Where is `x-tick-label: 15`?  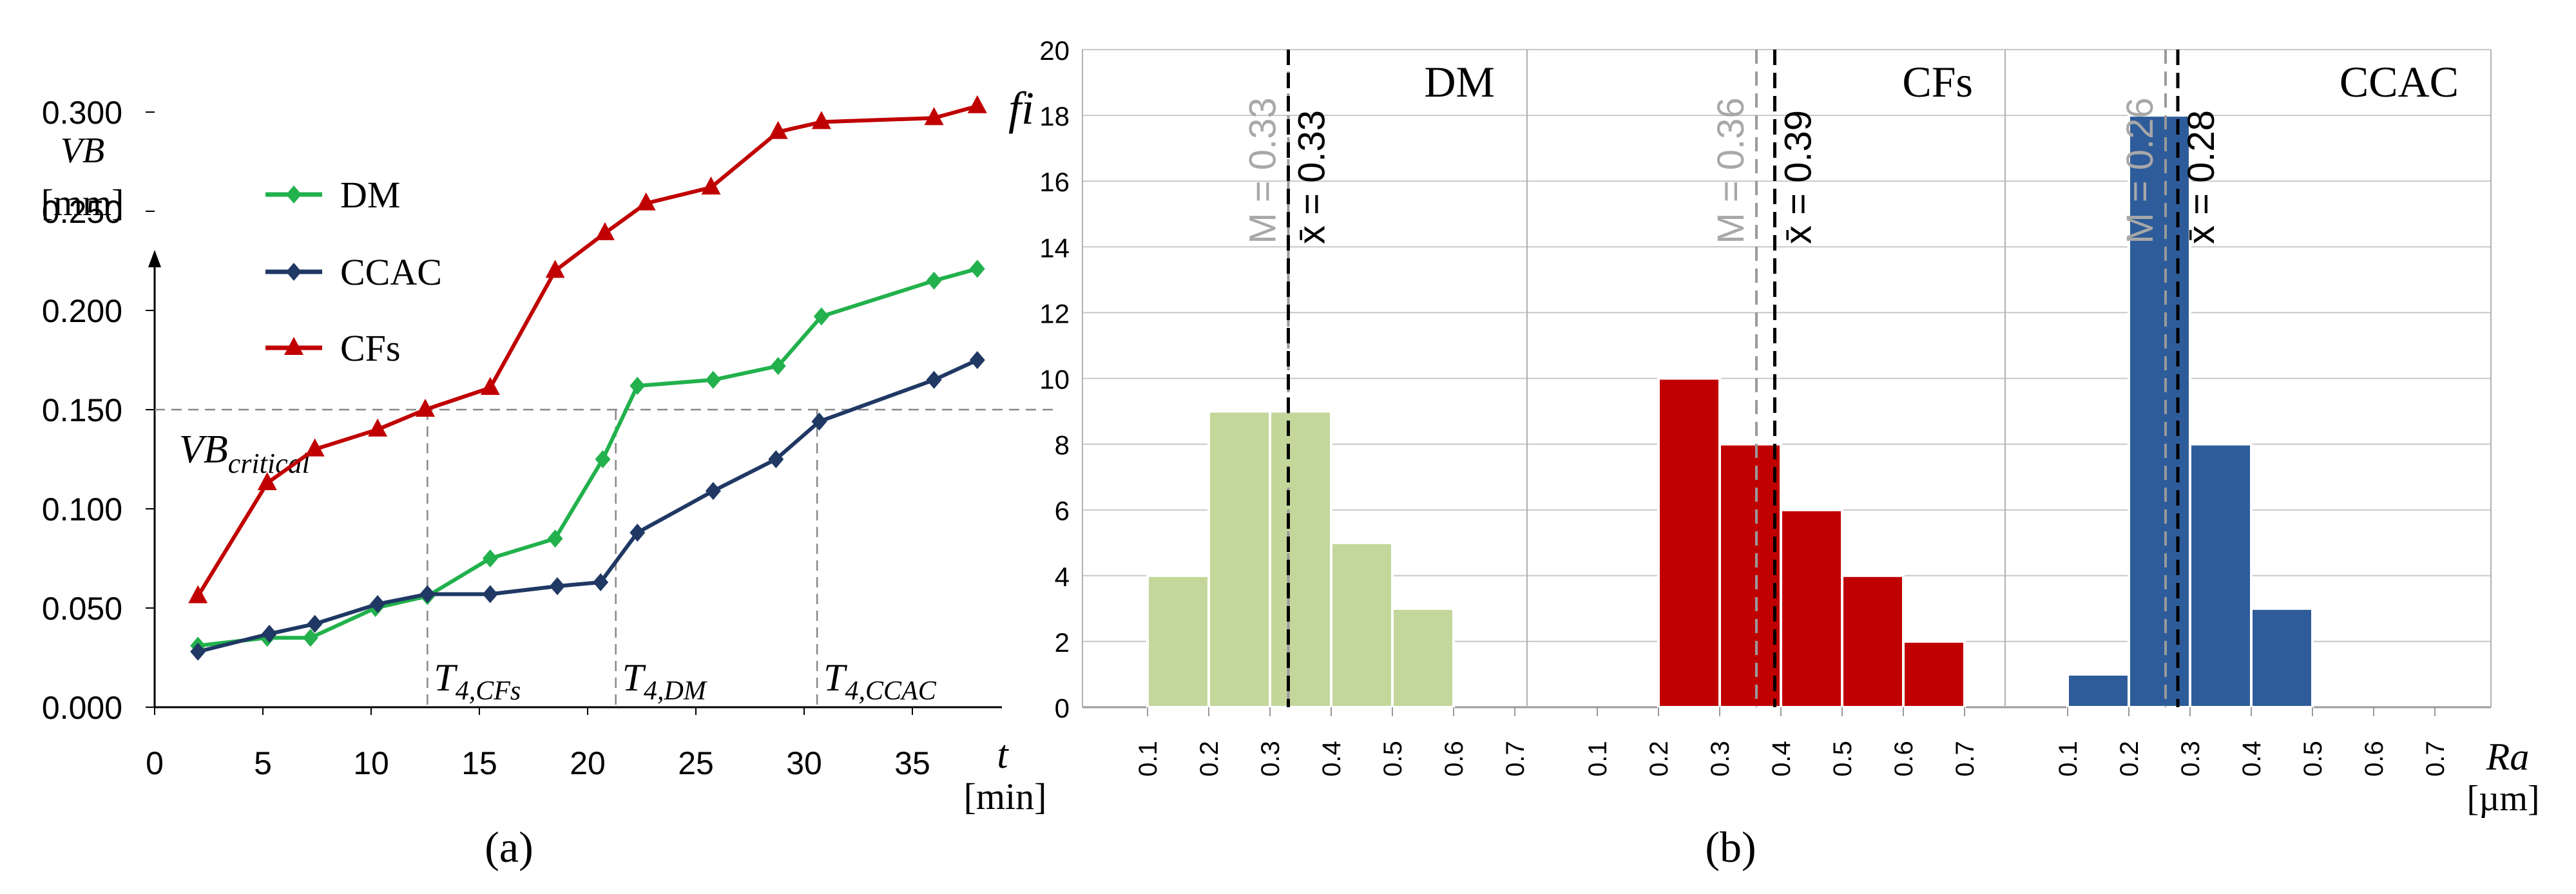 x-tick-label: 15 is located at coordinates (479, 763).